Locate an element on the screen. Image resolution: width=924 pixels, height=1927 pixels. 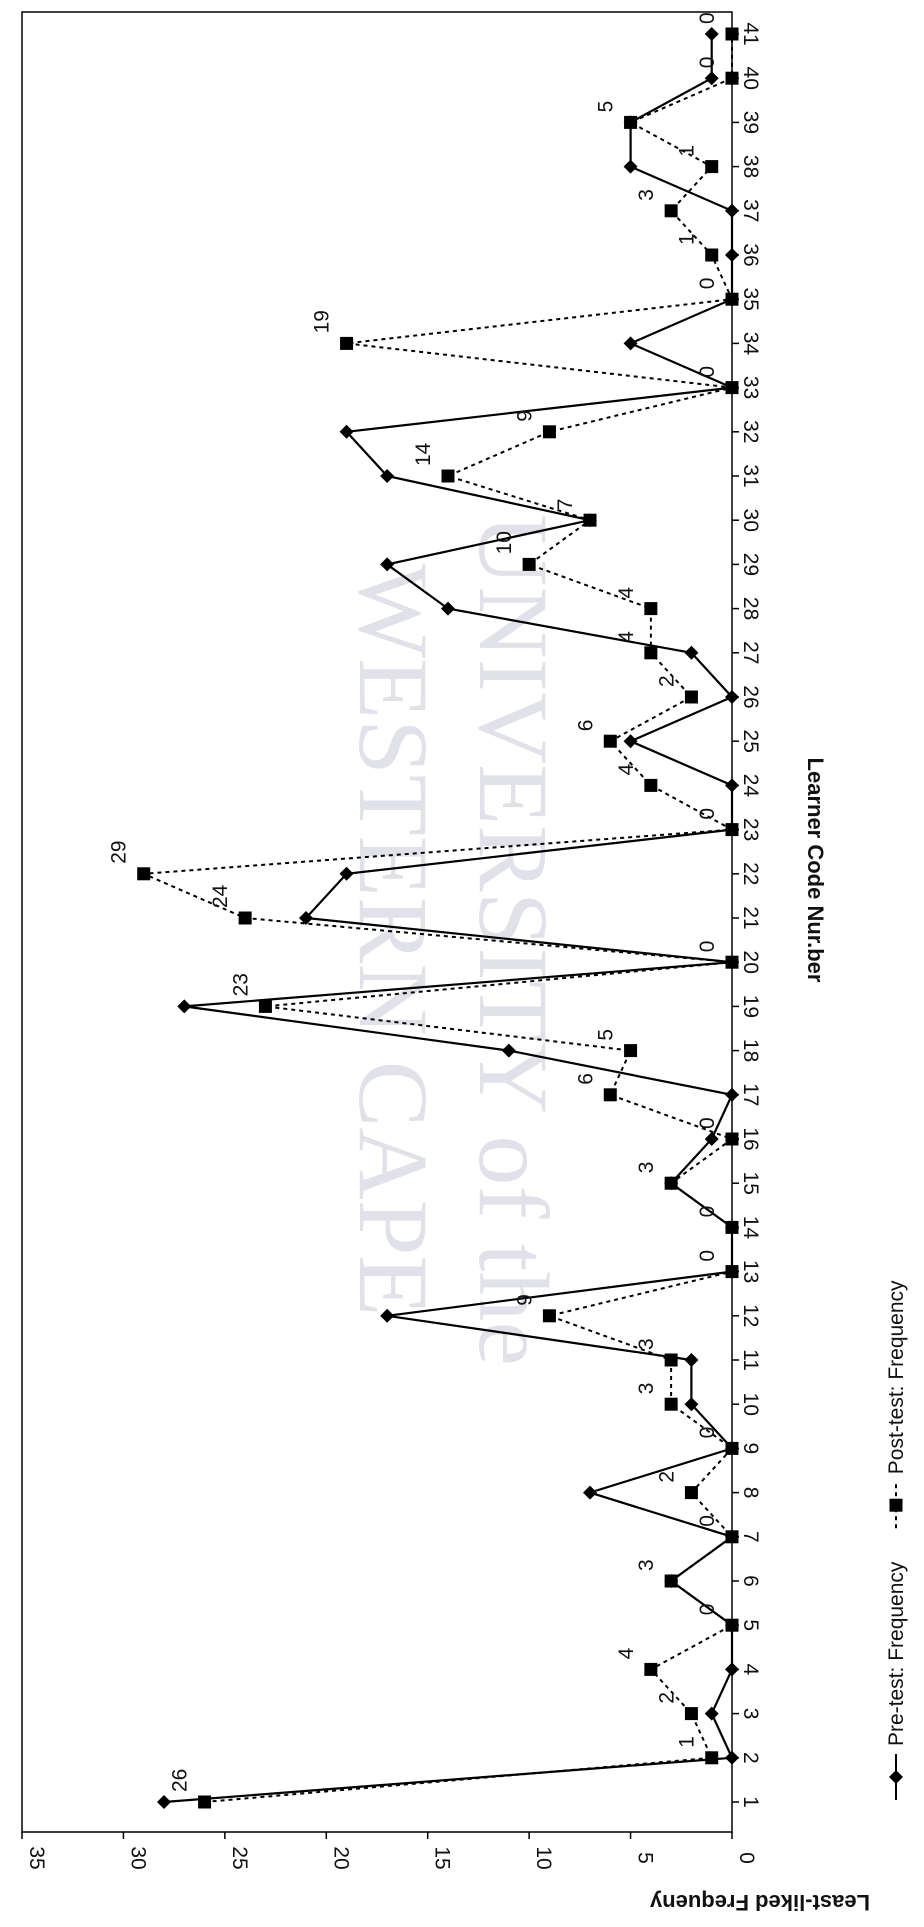
x-tick-label: 41 is located at coordinates (750, 33).